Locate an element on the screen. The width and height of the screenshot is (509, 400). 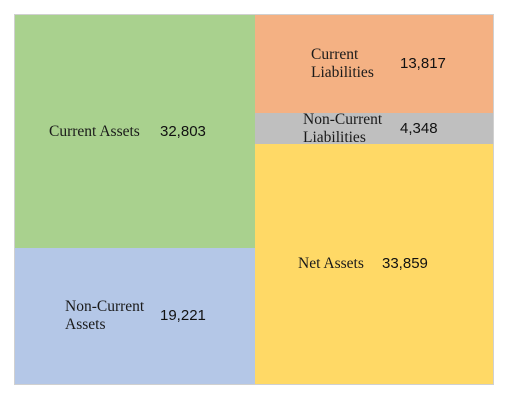
block-value-non-current-liabilities: 4,348 is located at coordinates (419, 128).